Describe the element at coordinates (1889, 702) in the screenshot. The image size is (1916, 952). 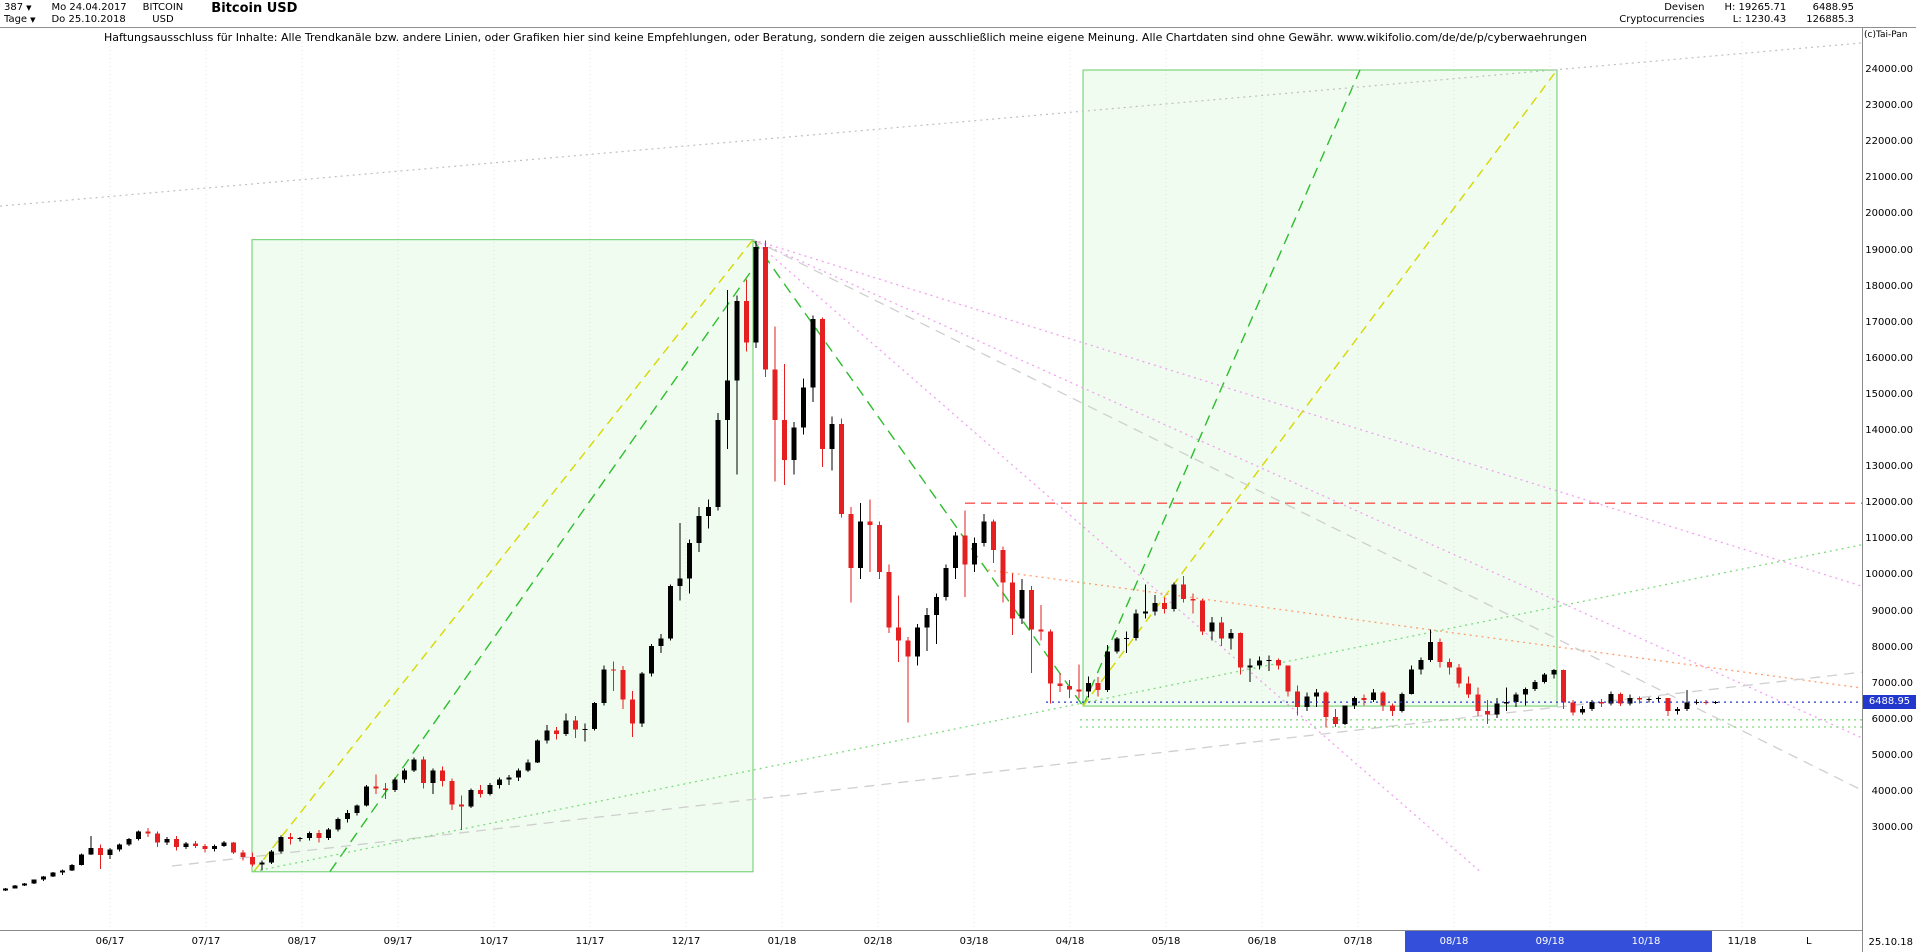
I see `last-price-tag: 6488.95` at that location.